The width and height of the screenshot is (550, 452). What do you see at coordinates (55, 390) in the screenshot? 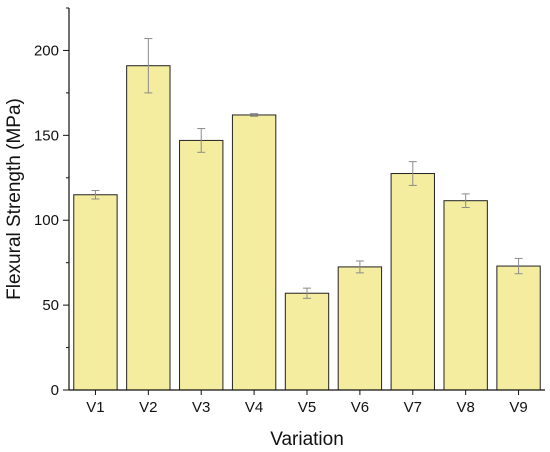
I see `y-tick-label: 0` at bounding box center [55, 390].